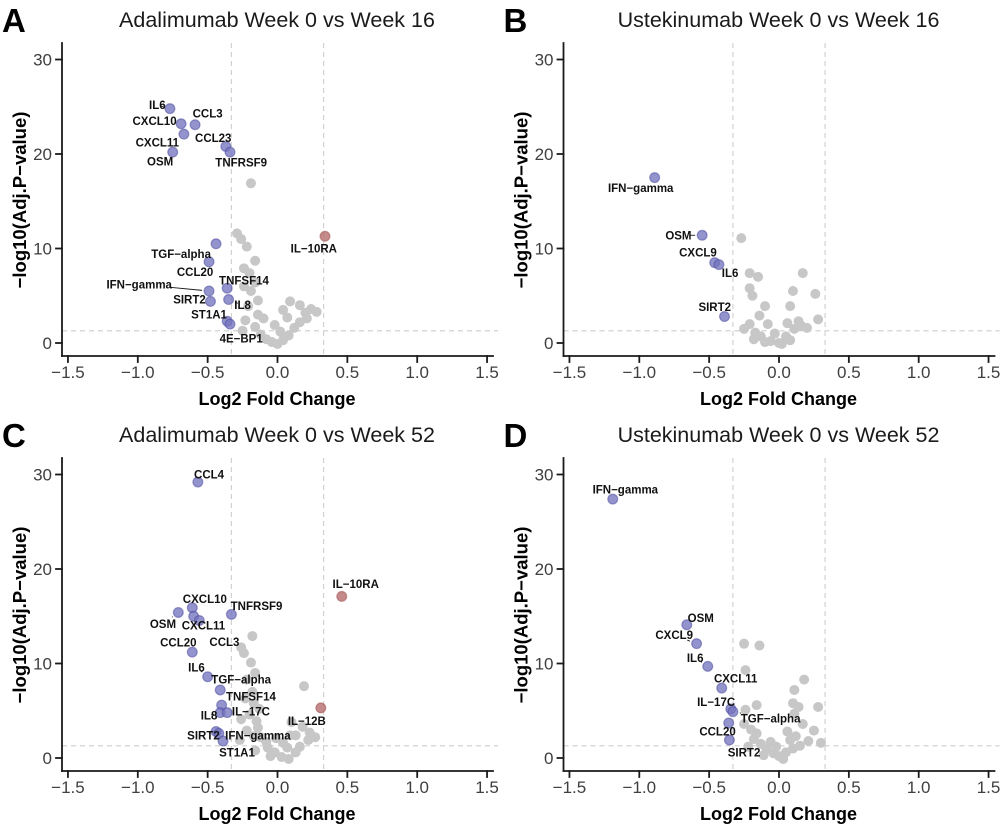  What do you see at coordinates (236, 302) in the screenshot?
I see `label-leader-line` at bounding box center [236, 302].